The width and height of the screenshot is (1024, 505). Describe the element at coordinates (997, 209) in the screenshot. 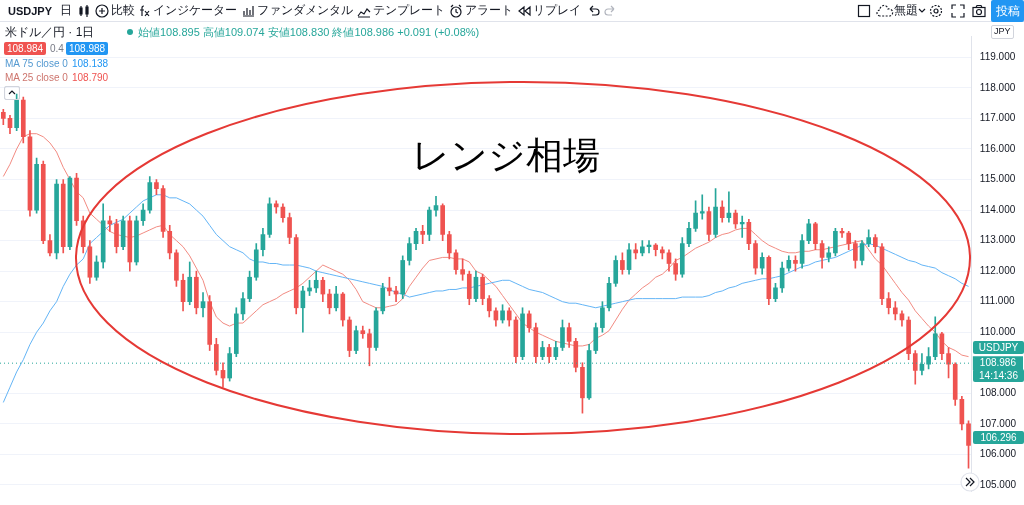

I see `y-tick-label: 114.000` at that location.